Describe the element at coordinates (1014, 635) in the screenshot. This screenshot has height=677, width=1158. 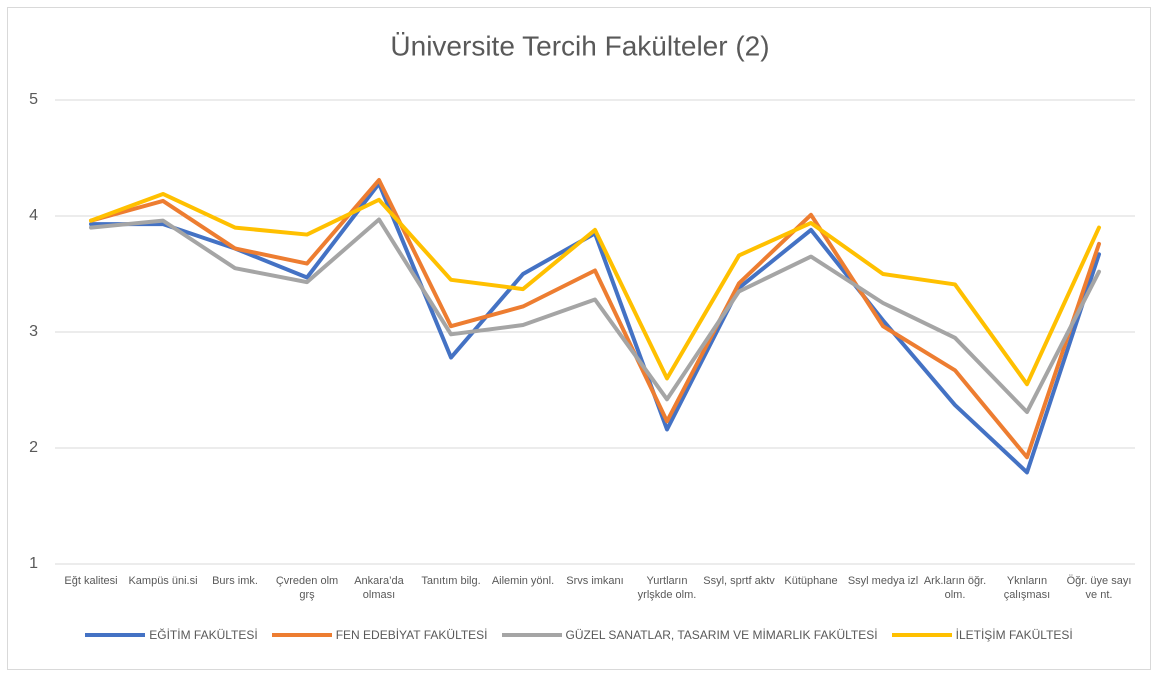
I see `legend-label: İLETİŞİM FAKÜLTESİ` at that location.